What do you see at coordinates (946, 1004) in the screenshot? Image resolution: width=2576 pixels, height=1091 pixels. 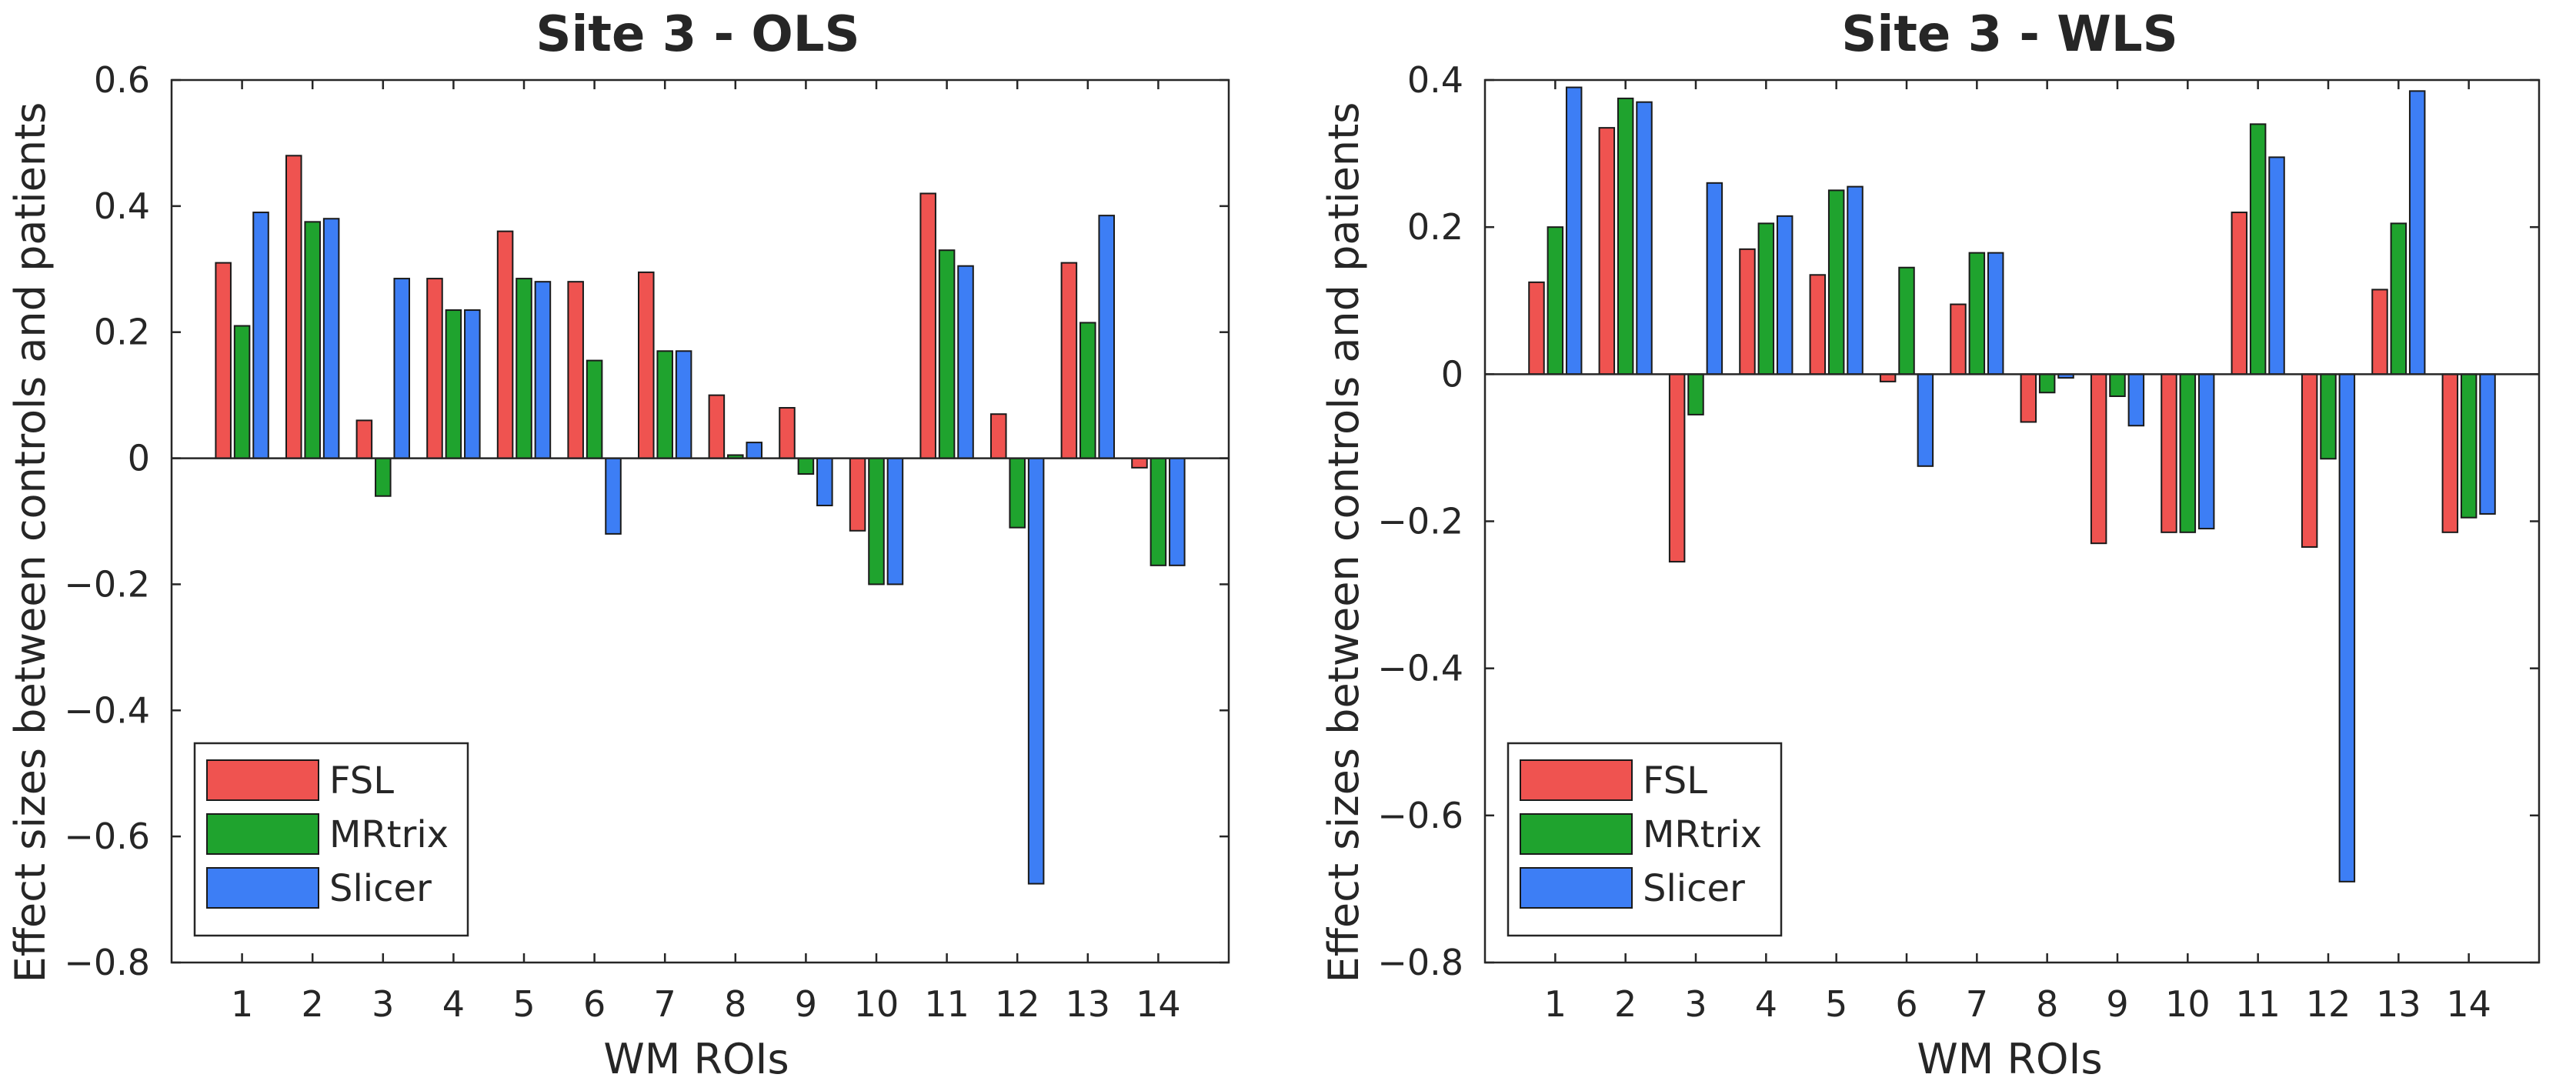 I see `x-tick-label: 11` at bounding box center [946, 1004].